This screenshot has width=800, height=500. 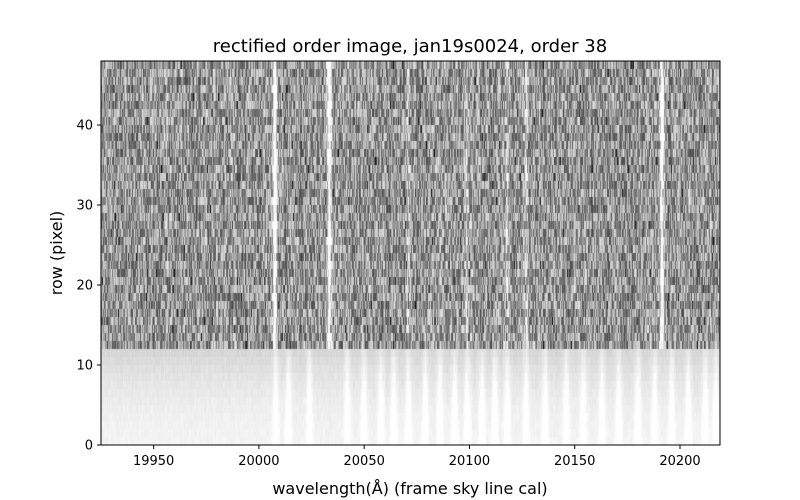 I want to click on y-tick-label: 40, so click(x=84, y=126).